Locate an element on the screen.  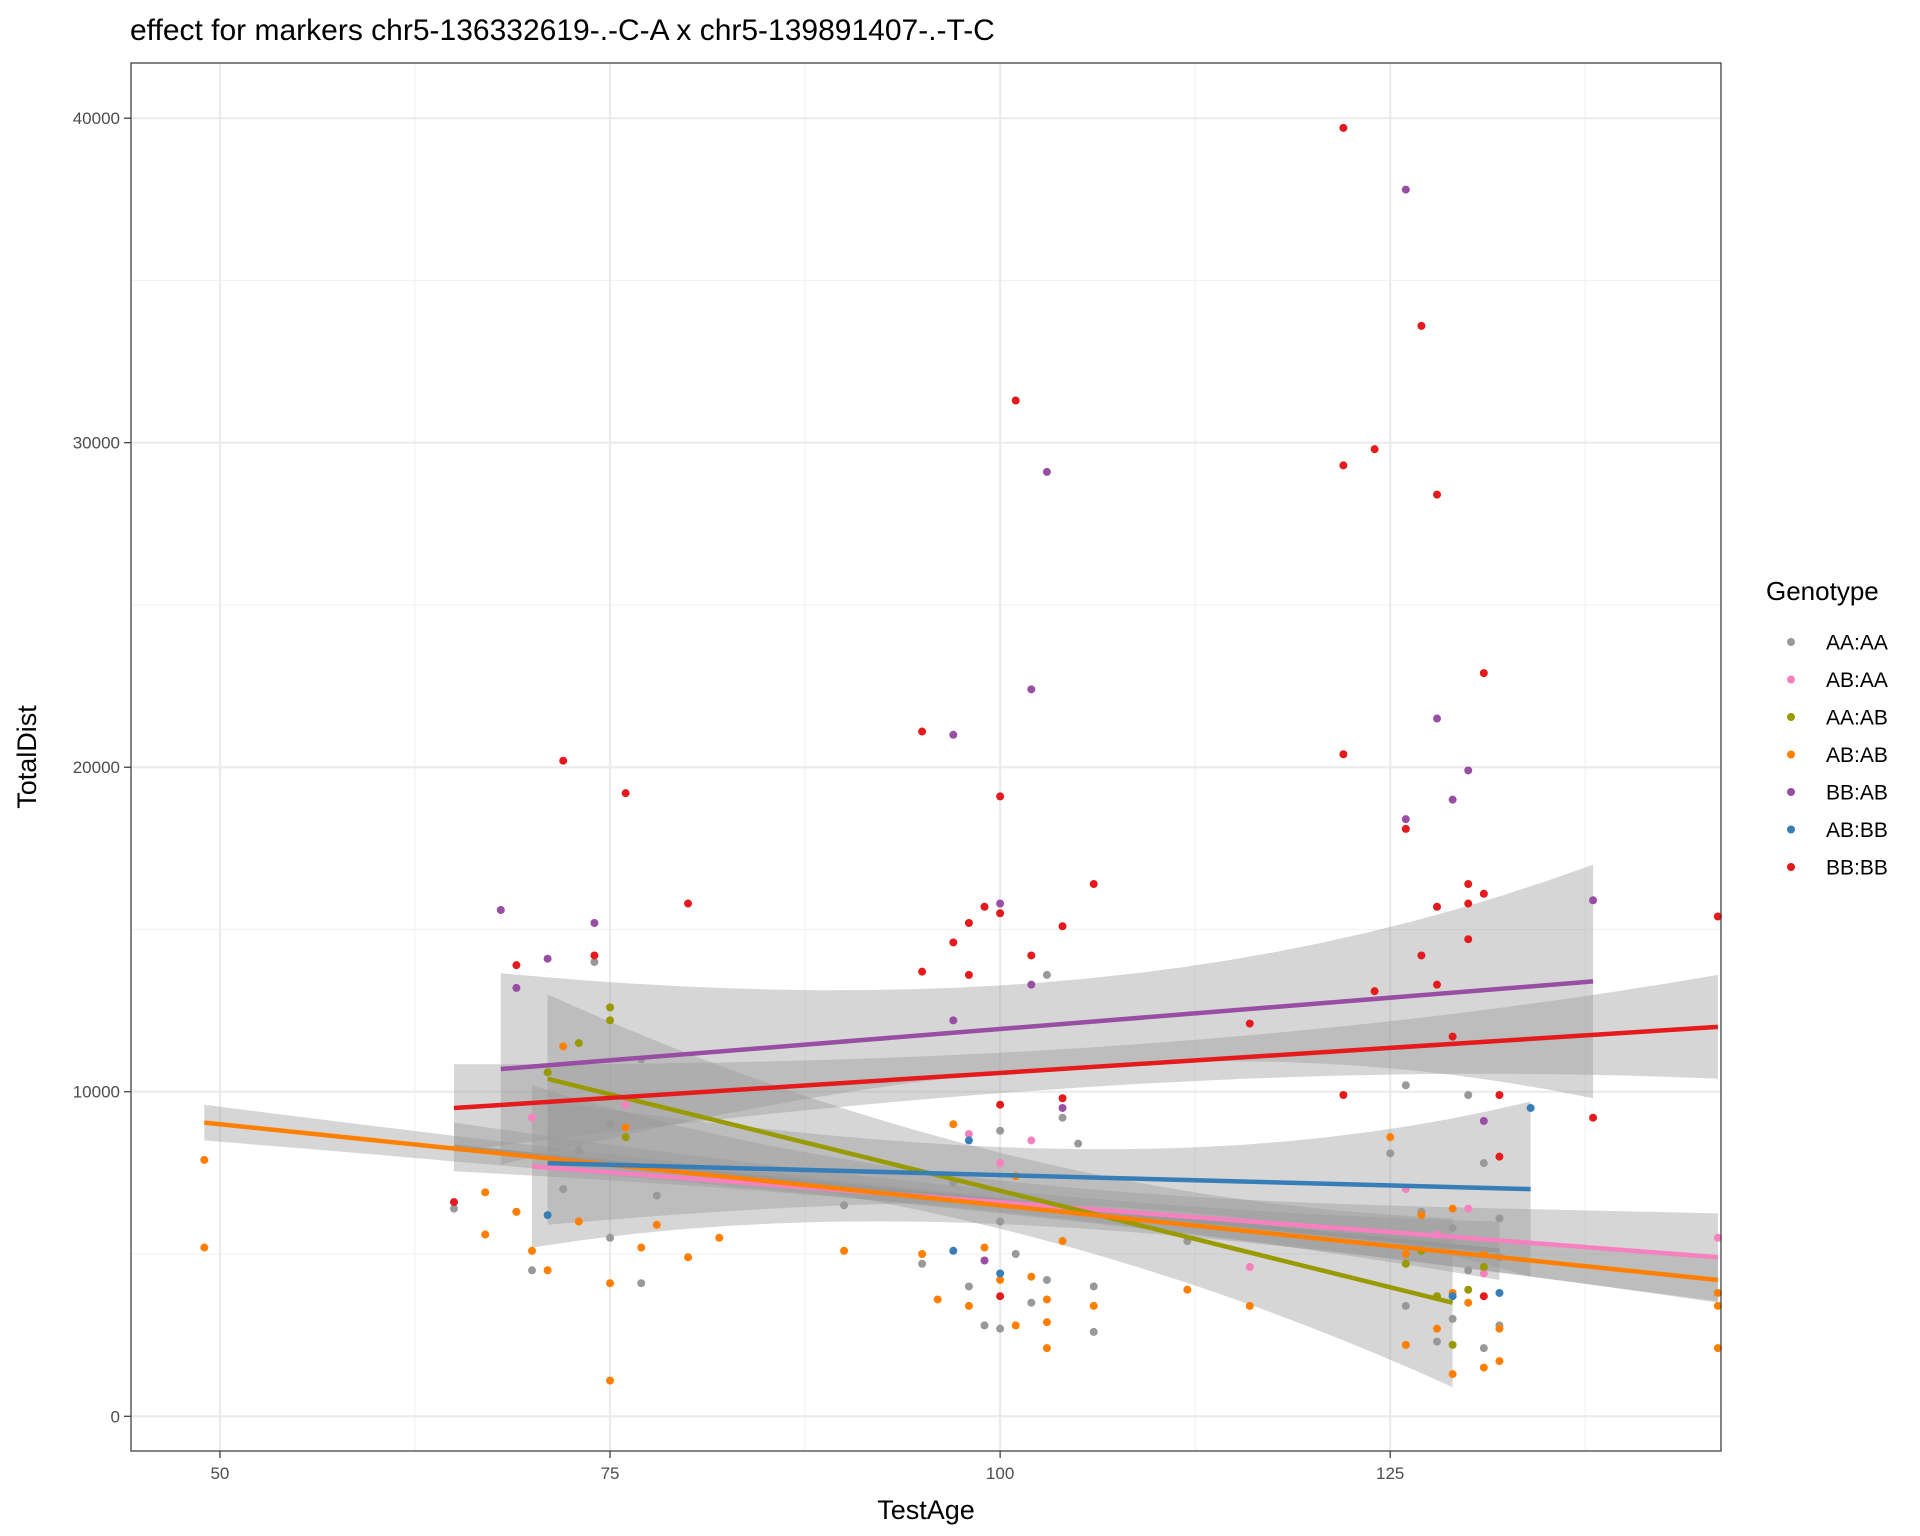
legend-key-ab-bb is located at coordinates (1791, 829).